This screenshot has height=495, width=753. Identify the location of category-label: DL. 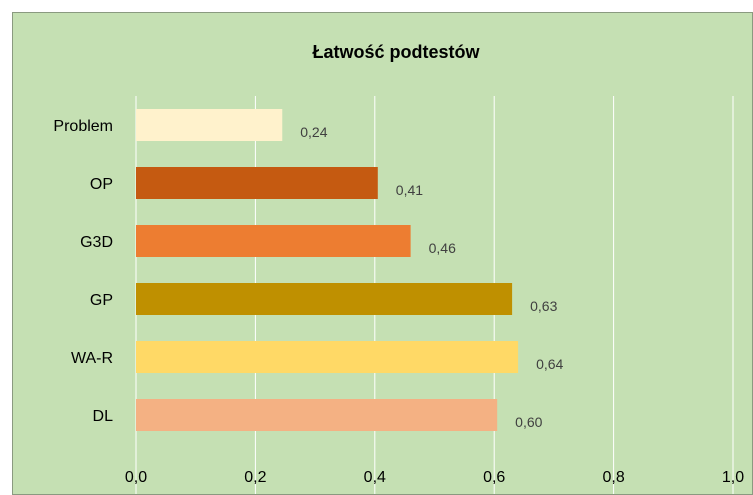
(103, 416).